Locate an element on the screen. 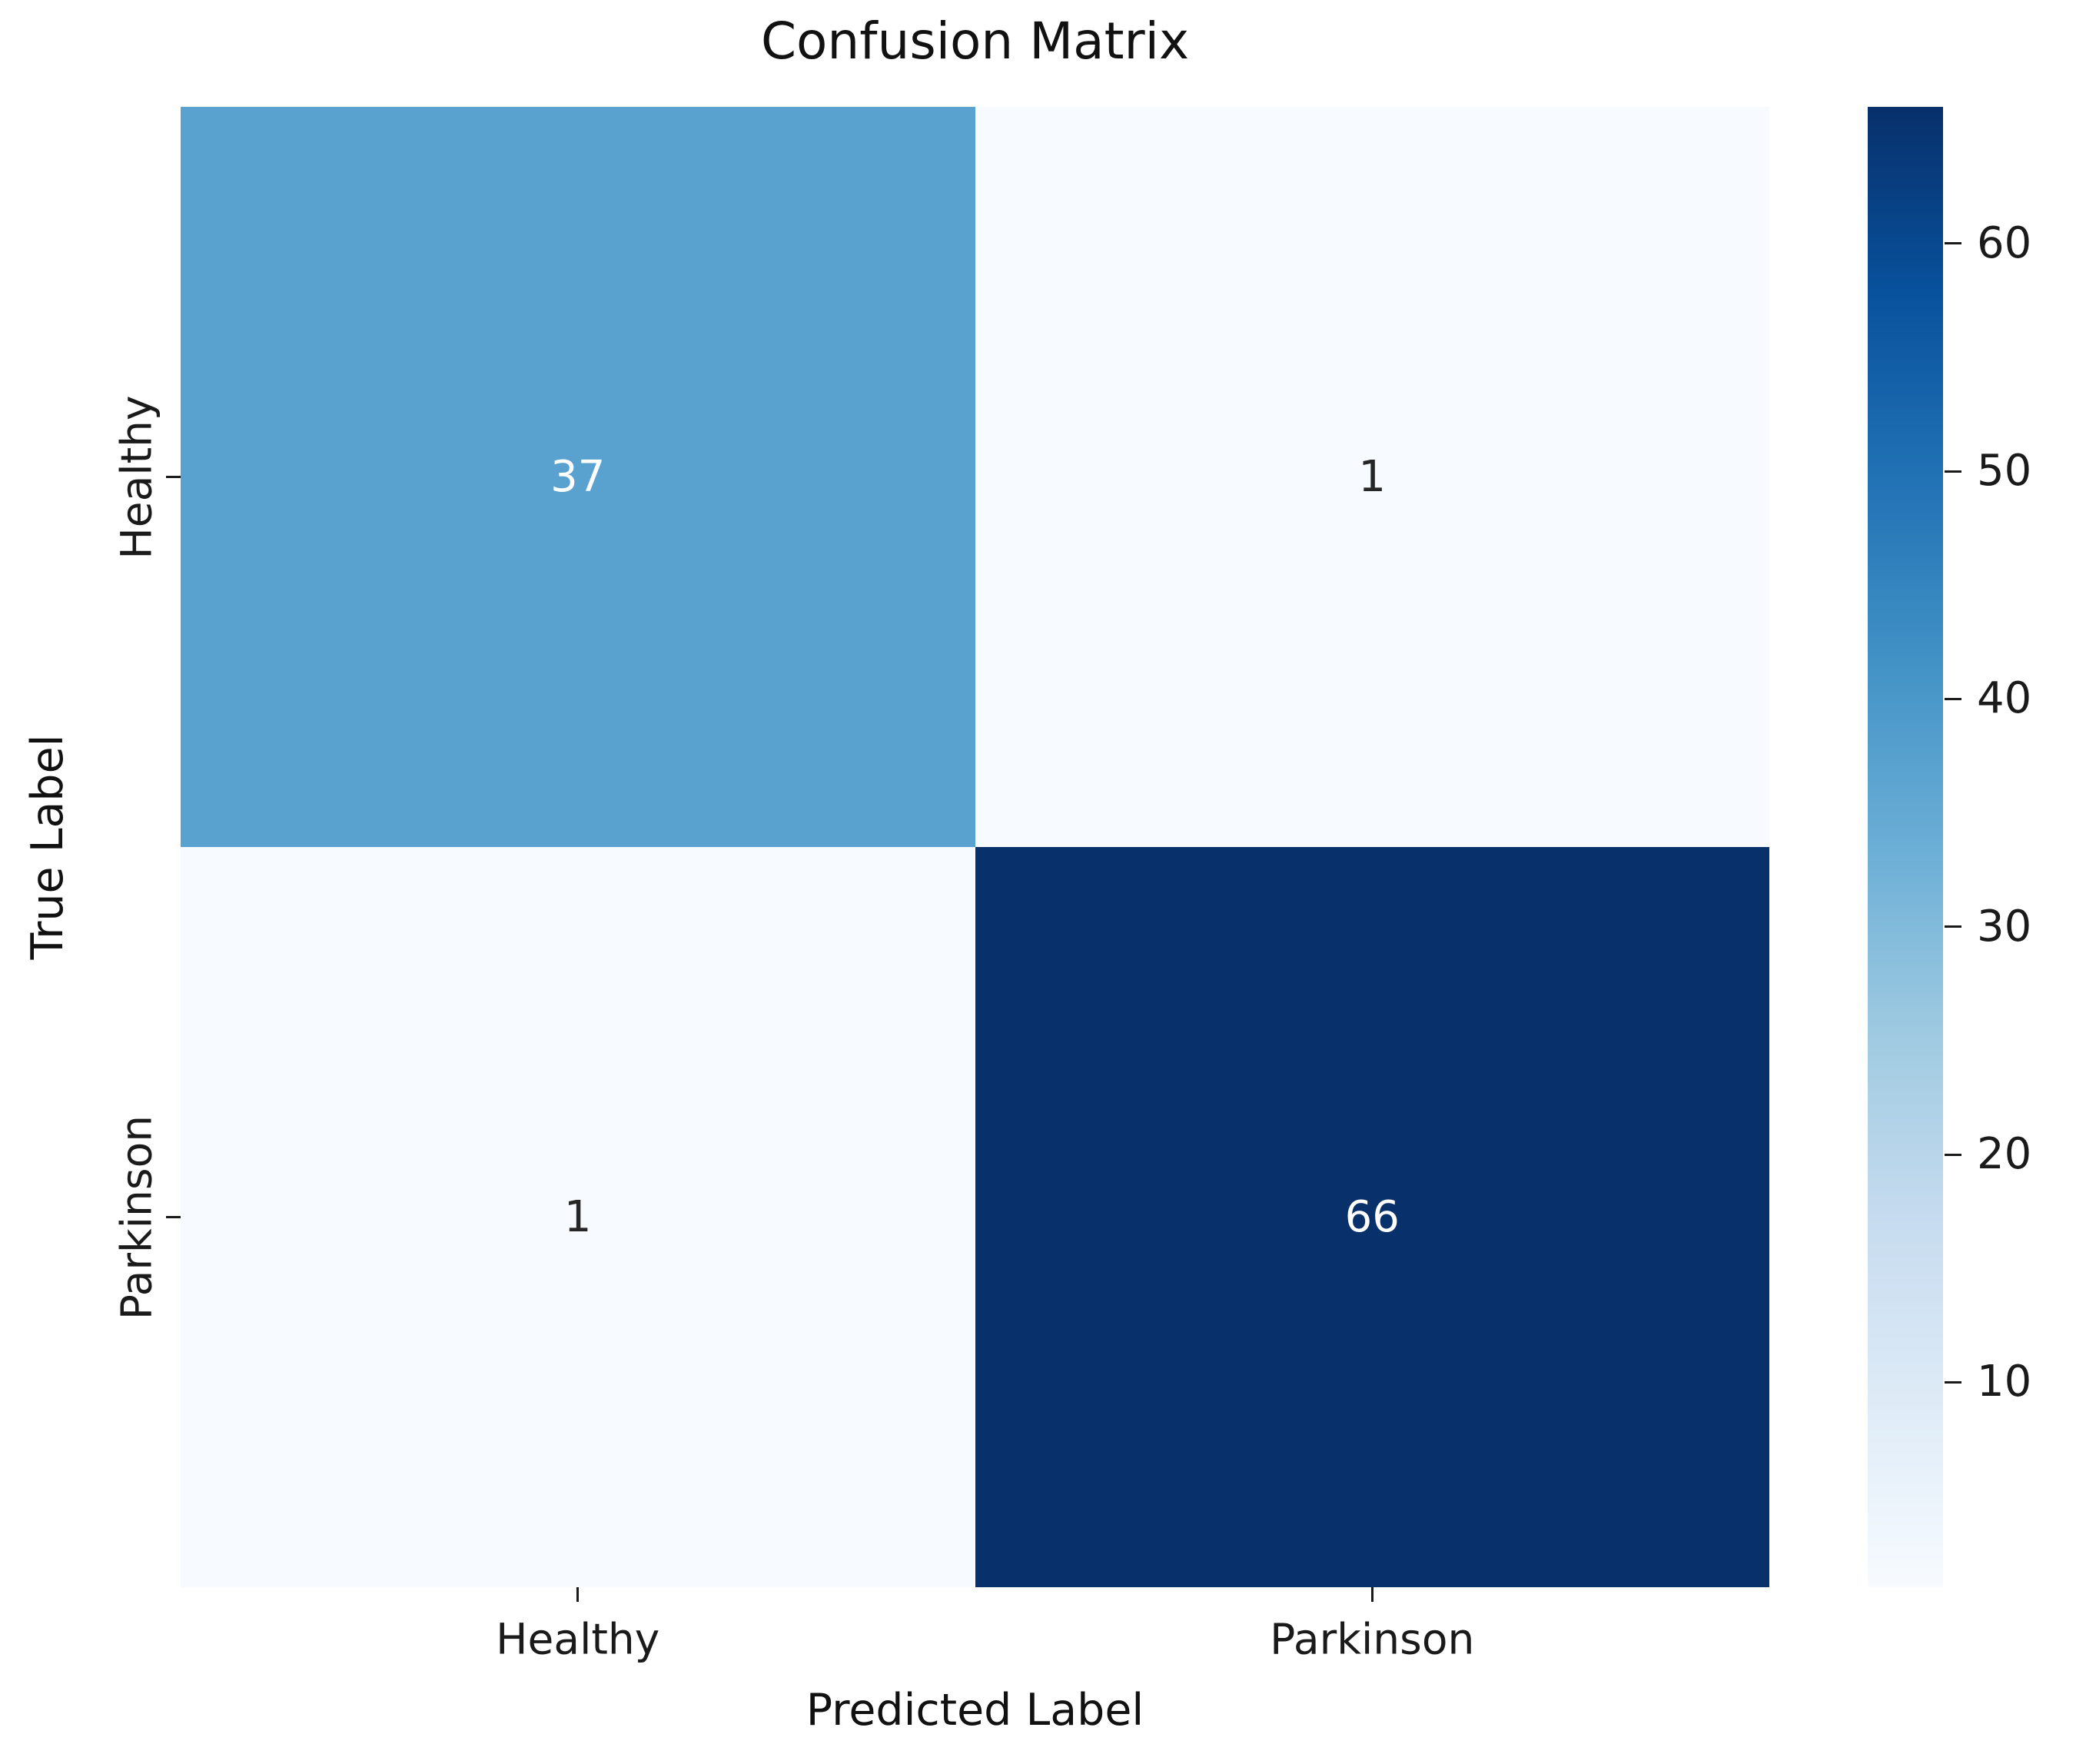 This screenshot has width=2086, height=1764. colorbar-tick-label-50: 50 is located at coordinates (2004, 471).